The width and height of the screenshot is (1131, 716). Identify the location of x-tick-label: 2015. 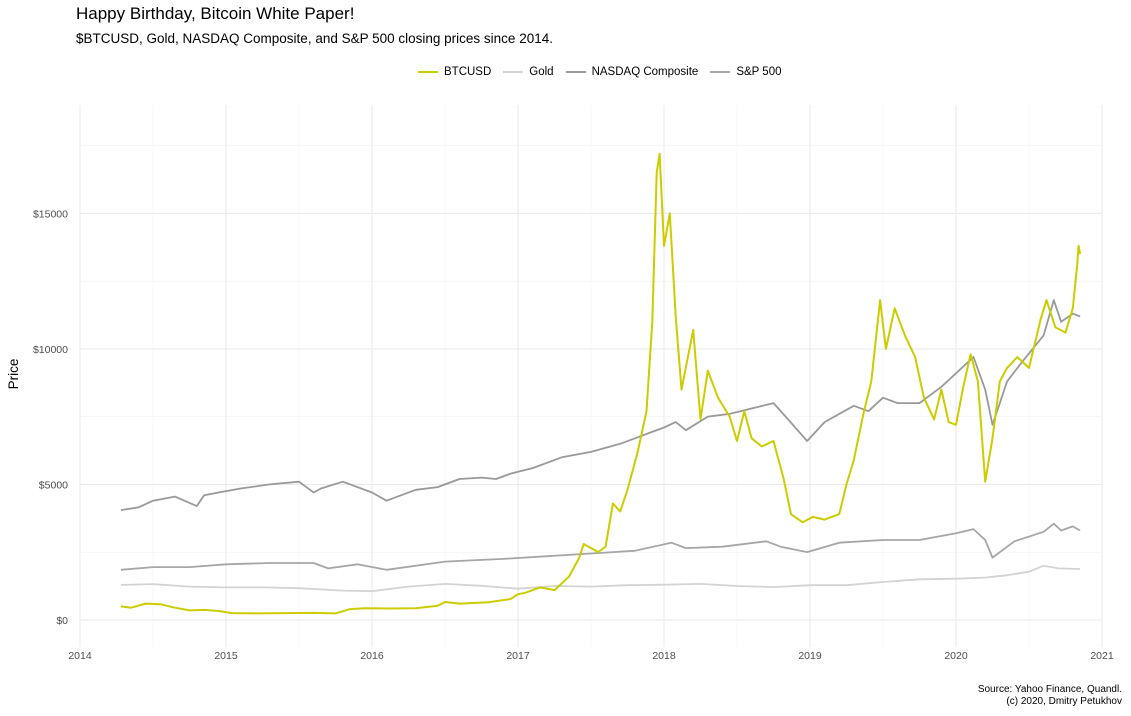
(226, 656).